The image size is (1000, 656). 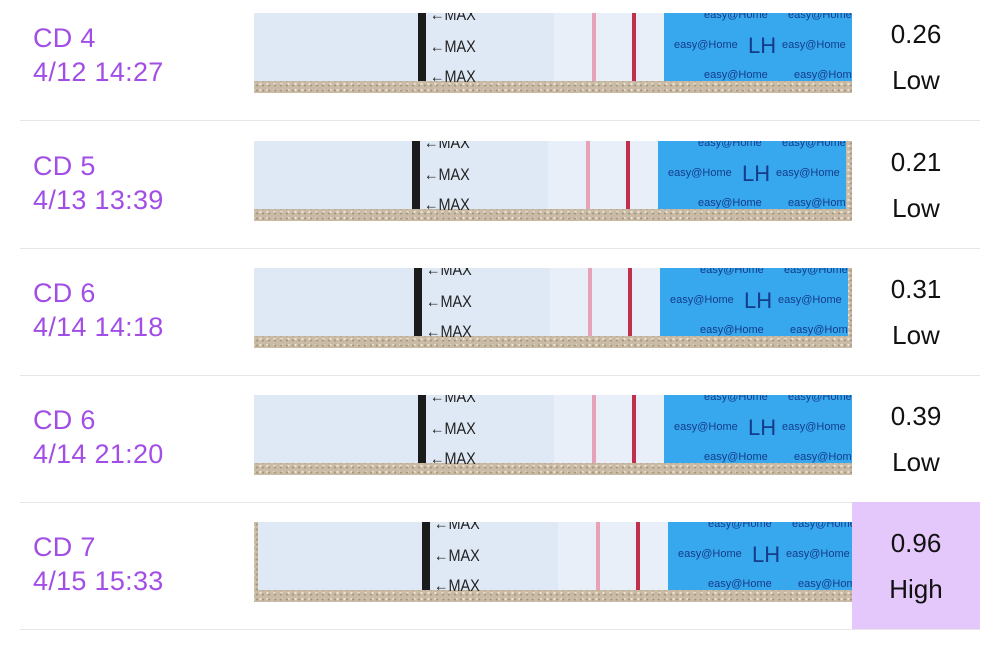 I want to click on lh-ratio-value: 0.21, so click(x=916, y=162).